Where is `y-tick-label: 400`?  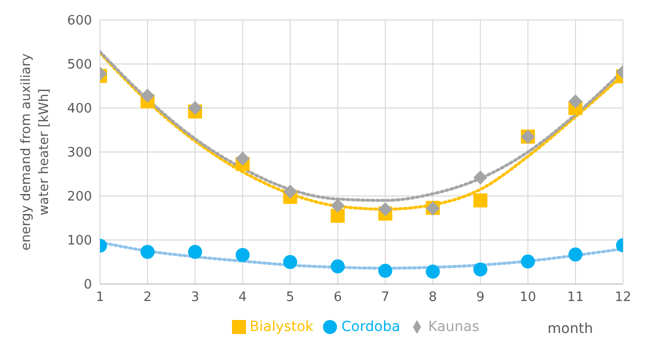
y-tick-label: 400 is located at coordinates (79, 109).